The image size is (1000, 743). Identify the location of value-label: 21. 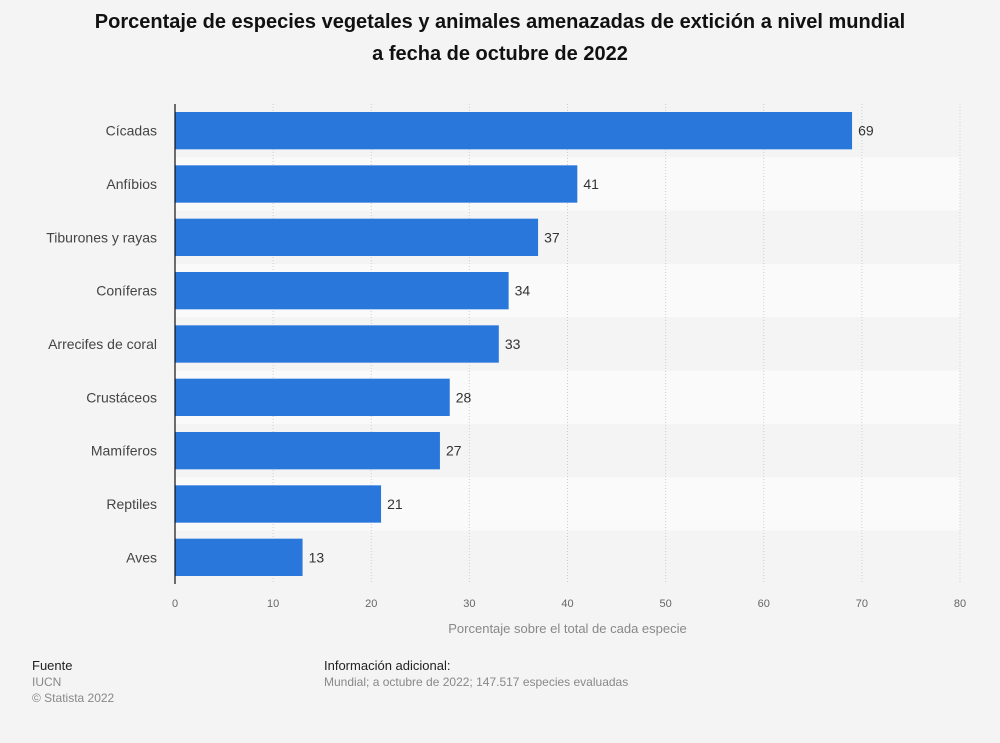
(395, 504).